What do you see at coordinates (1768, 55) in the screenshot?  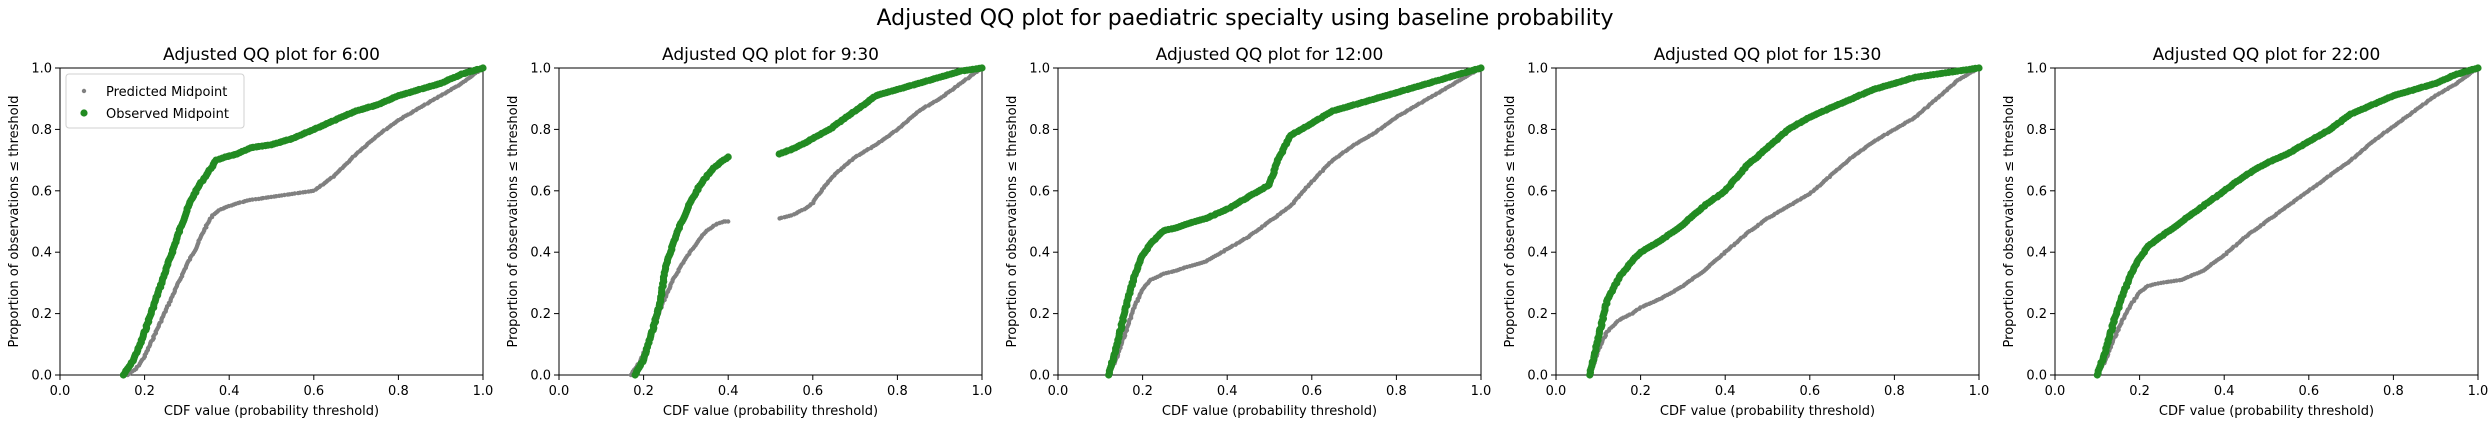 I see `subplot-title: Adjusted QQ plot for 15:30` at bounding box center [1768, 55].